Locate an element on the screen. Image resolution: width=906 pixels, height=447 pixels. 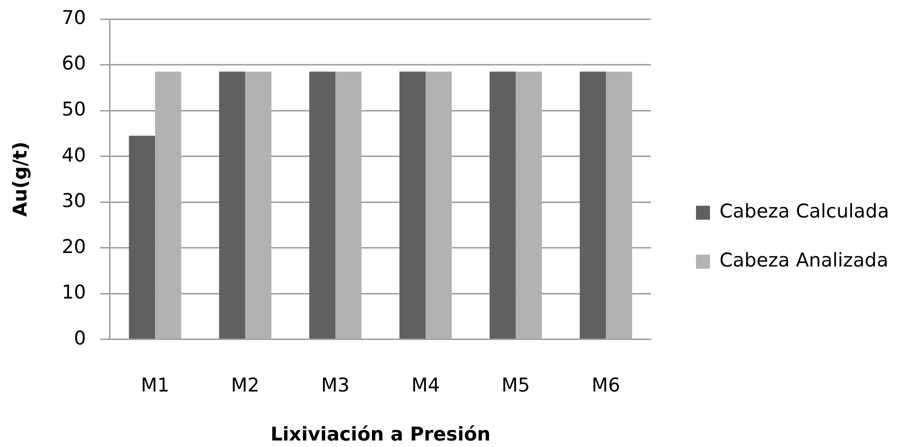
x-tick-label: M5 is located at coordinates (516, 385).